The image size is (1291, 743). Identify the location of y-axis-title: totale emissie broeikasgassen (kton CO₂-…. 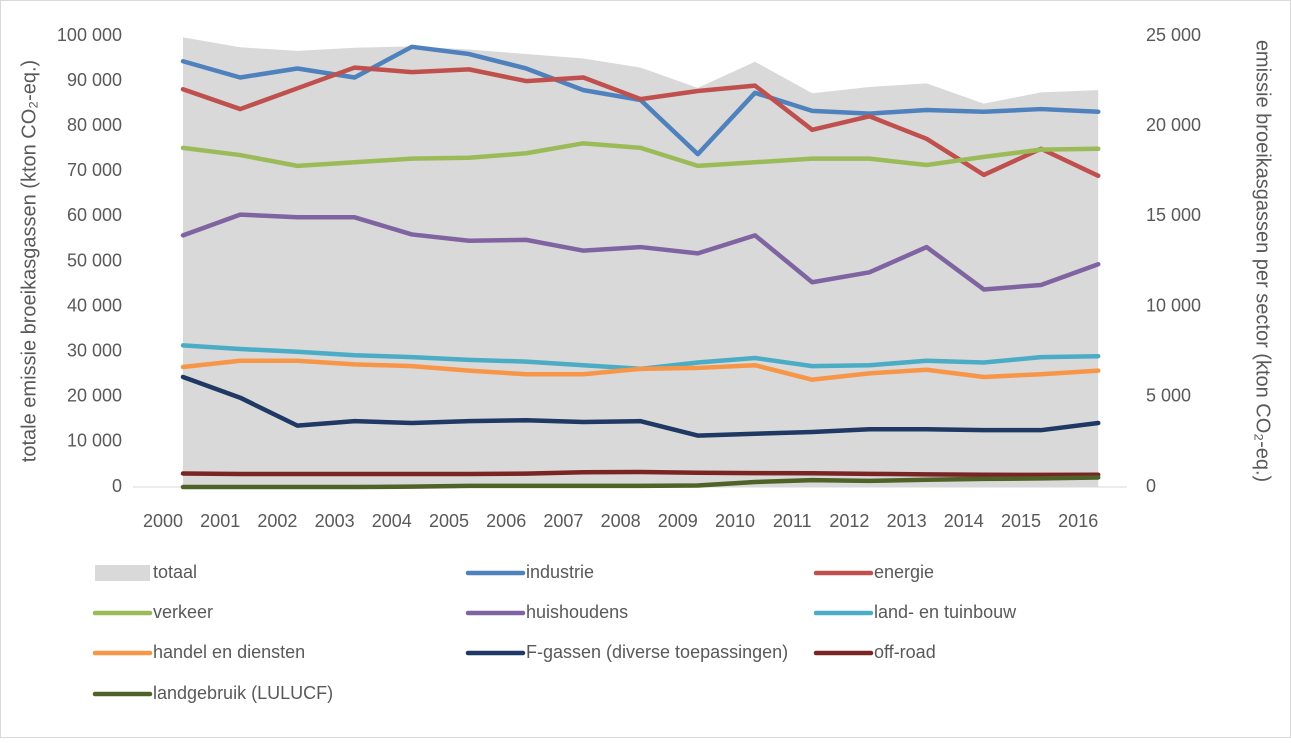
(29, 261).